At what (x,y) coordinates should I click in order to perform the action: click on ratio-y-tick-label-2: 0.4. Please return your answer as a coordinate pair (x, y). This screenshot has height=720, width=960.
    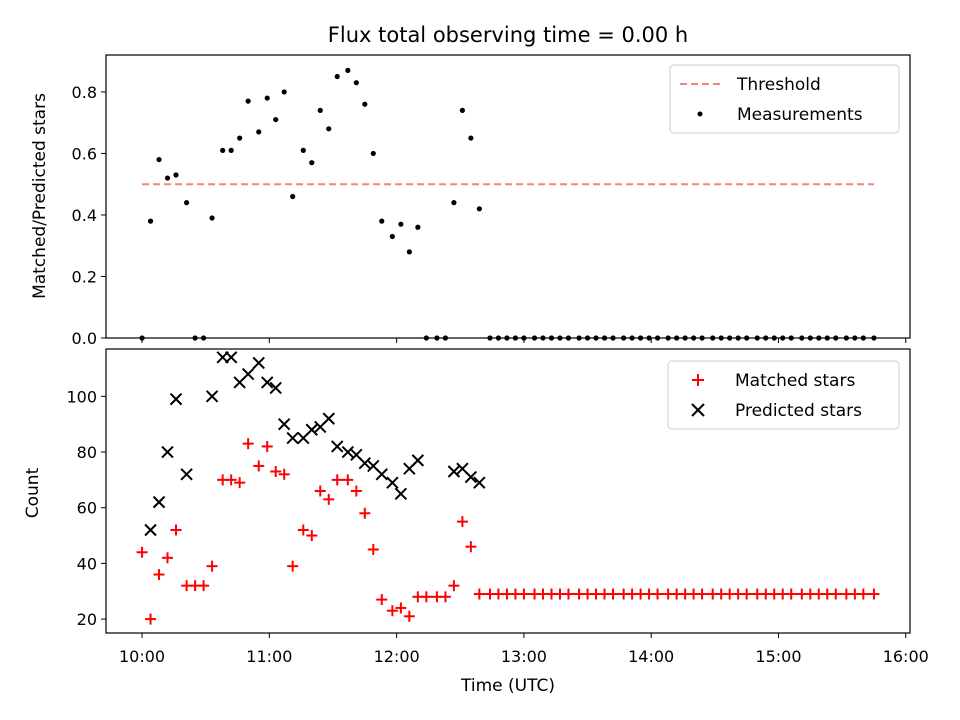
    Looking at the image, I should click on (84, 215).